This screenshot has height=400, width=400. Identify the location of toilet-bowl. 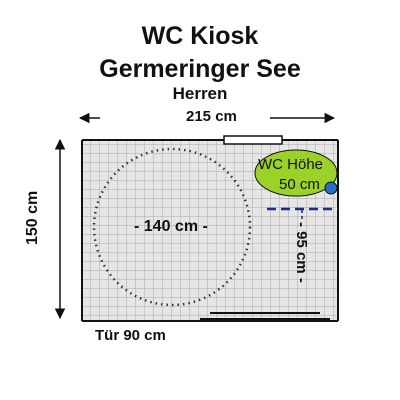
(296, 173).